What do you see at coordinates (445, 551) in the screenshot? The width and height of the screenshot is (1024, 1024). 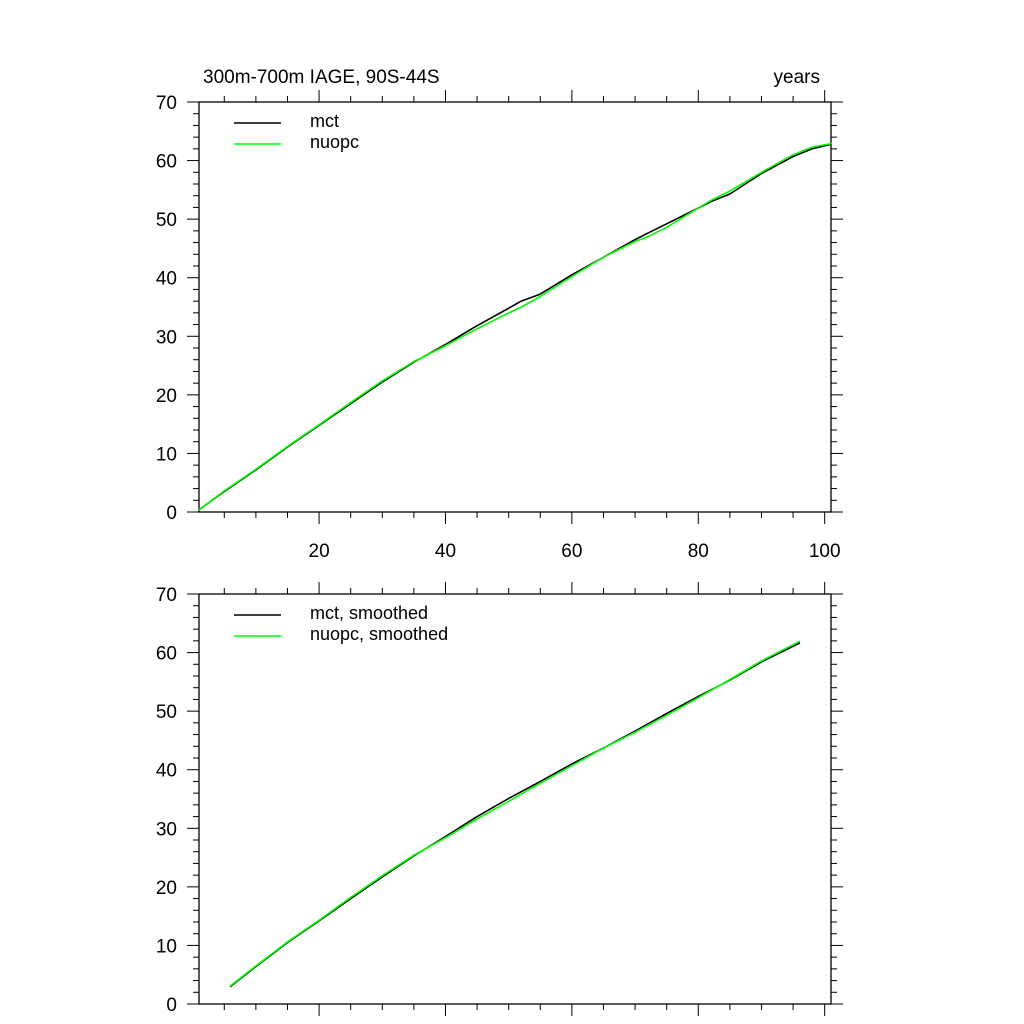 I see `x-tick-label: 40` at bounding box center [445, 551].